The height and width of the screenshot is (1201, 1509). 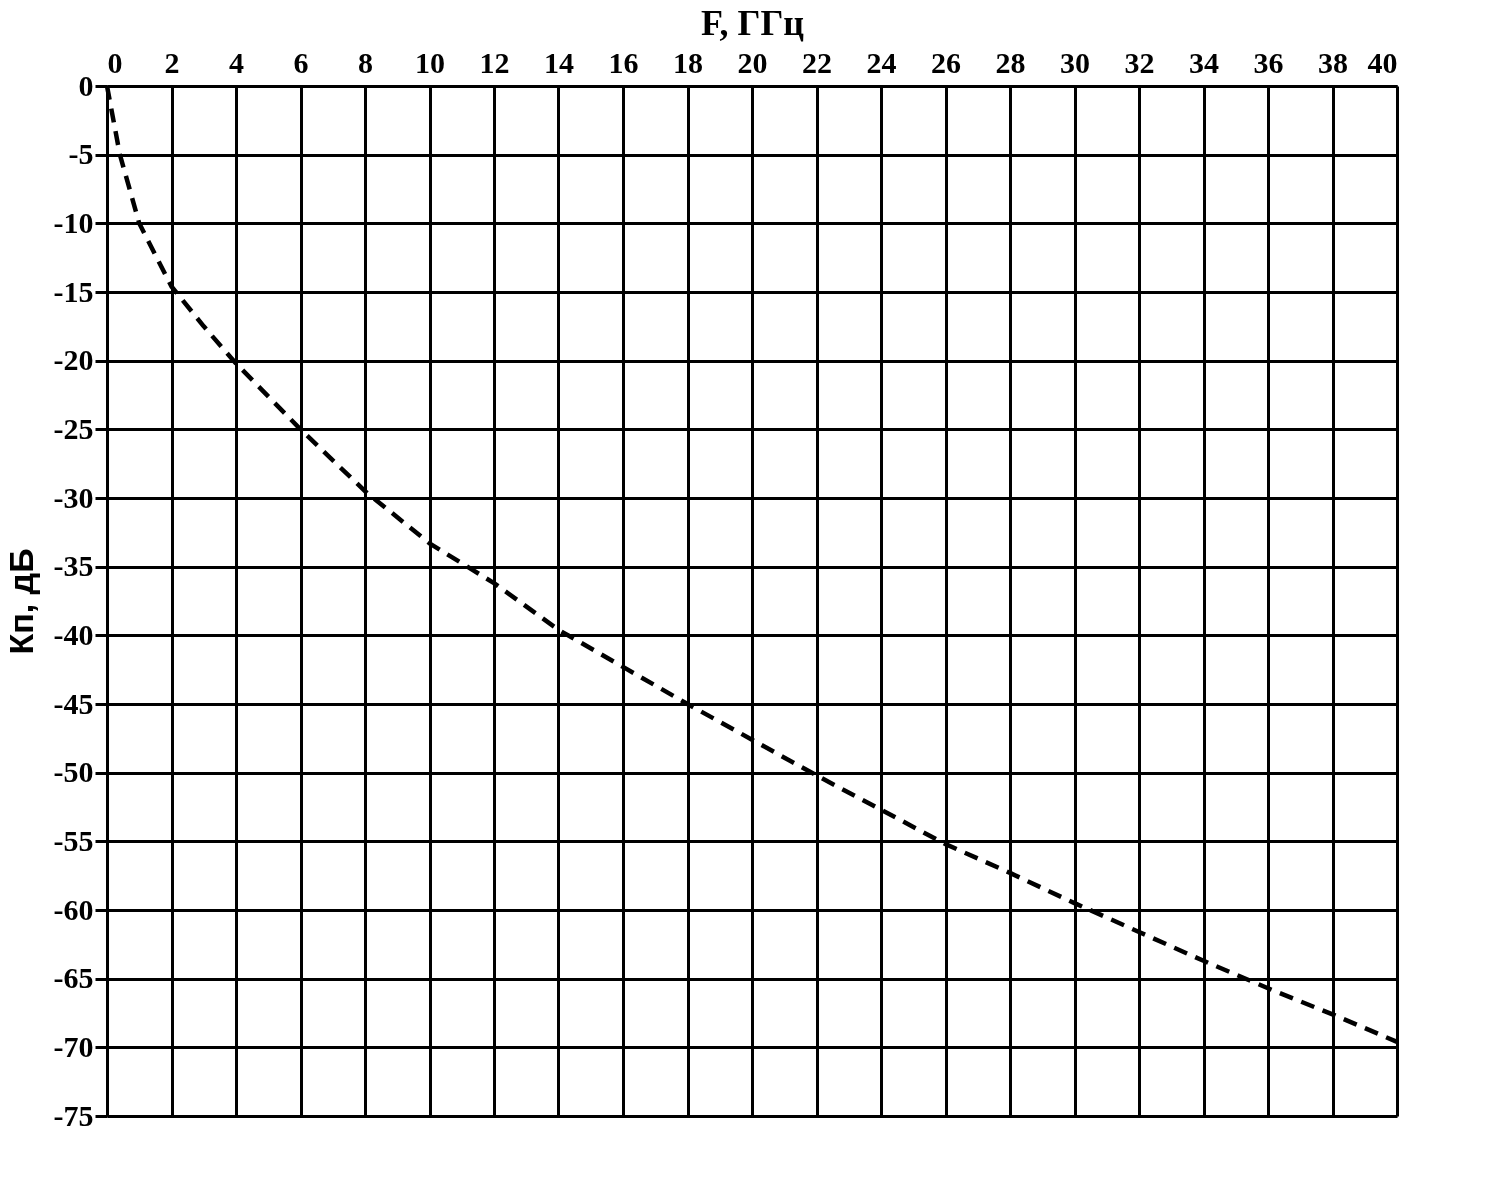 I want to click on y-tick-label: -10, so click(x=73, y=222).